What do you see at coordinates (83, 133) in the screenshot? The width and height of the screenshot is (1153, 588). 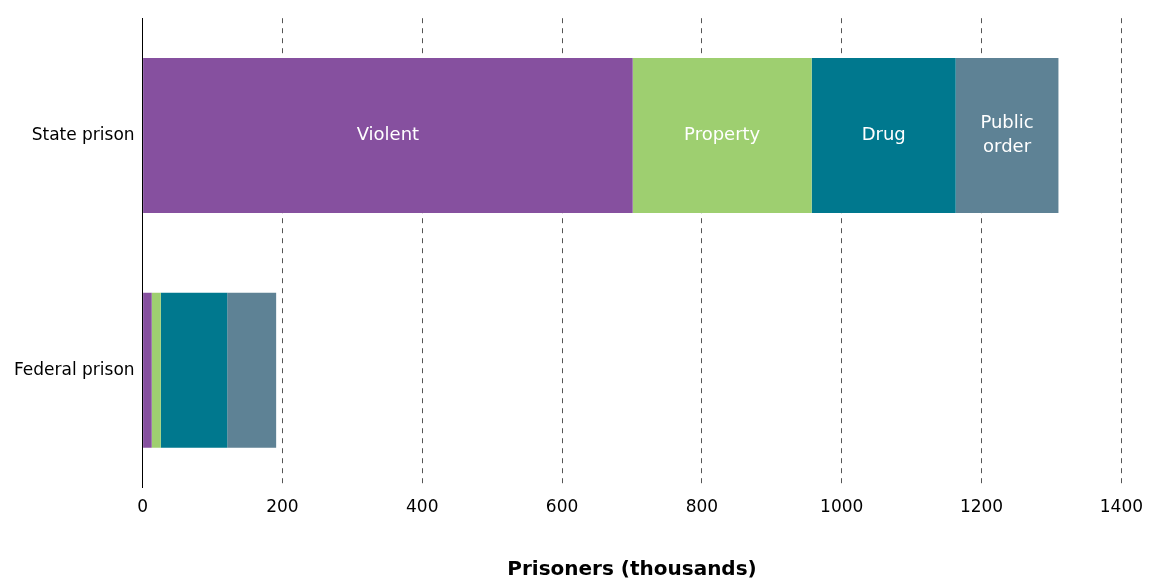 I see `y-tick-label: State prison` at bounding box center [83, 133].